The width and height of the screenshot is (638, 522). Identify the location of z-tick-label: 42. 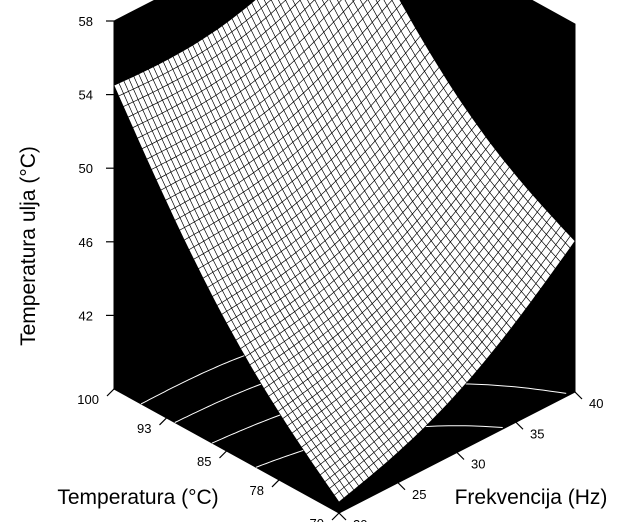
(86, 315).